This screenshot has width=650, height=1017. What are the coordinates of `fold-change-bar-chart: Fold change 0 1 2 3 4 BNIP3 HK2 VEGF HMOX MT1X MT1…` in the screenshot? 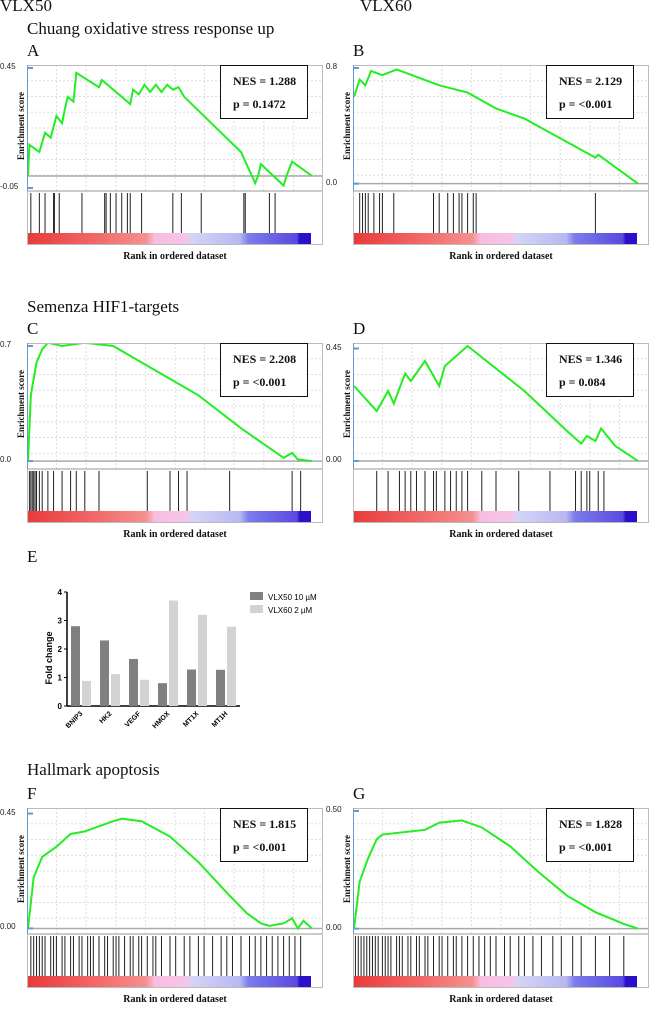 It's located at (180, 659).